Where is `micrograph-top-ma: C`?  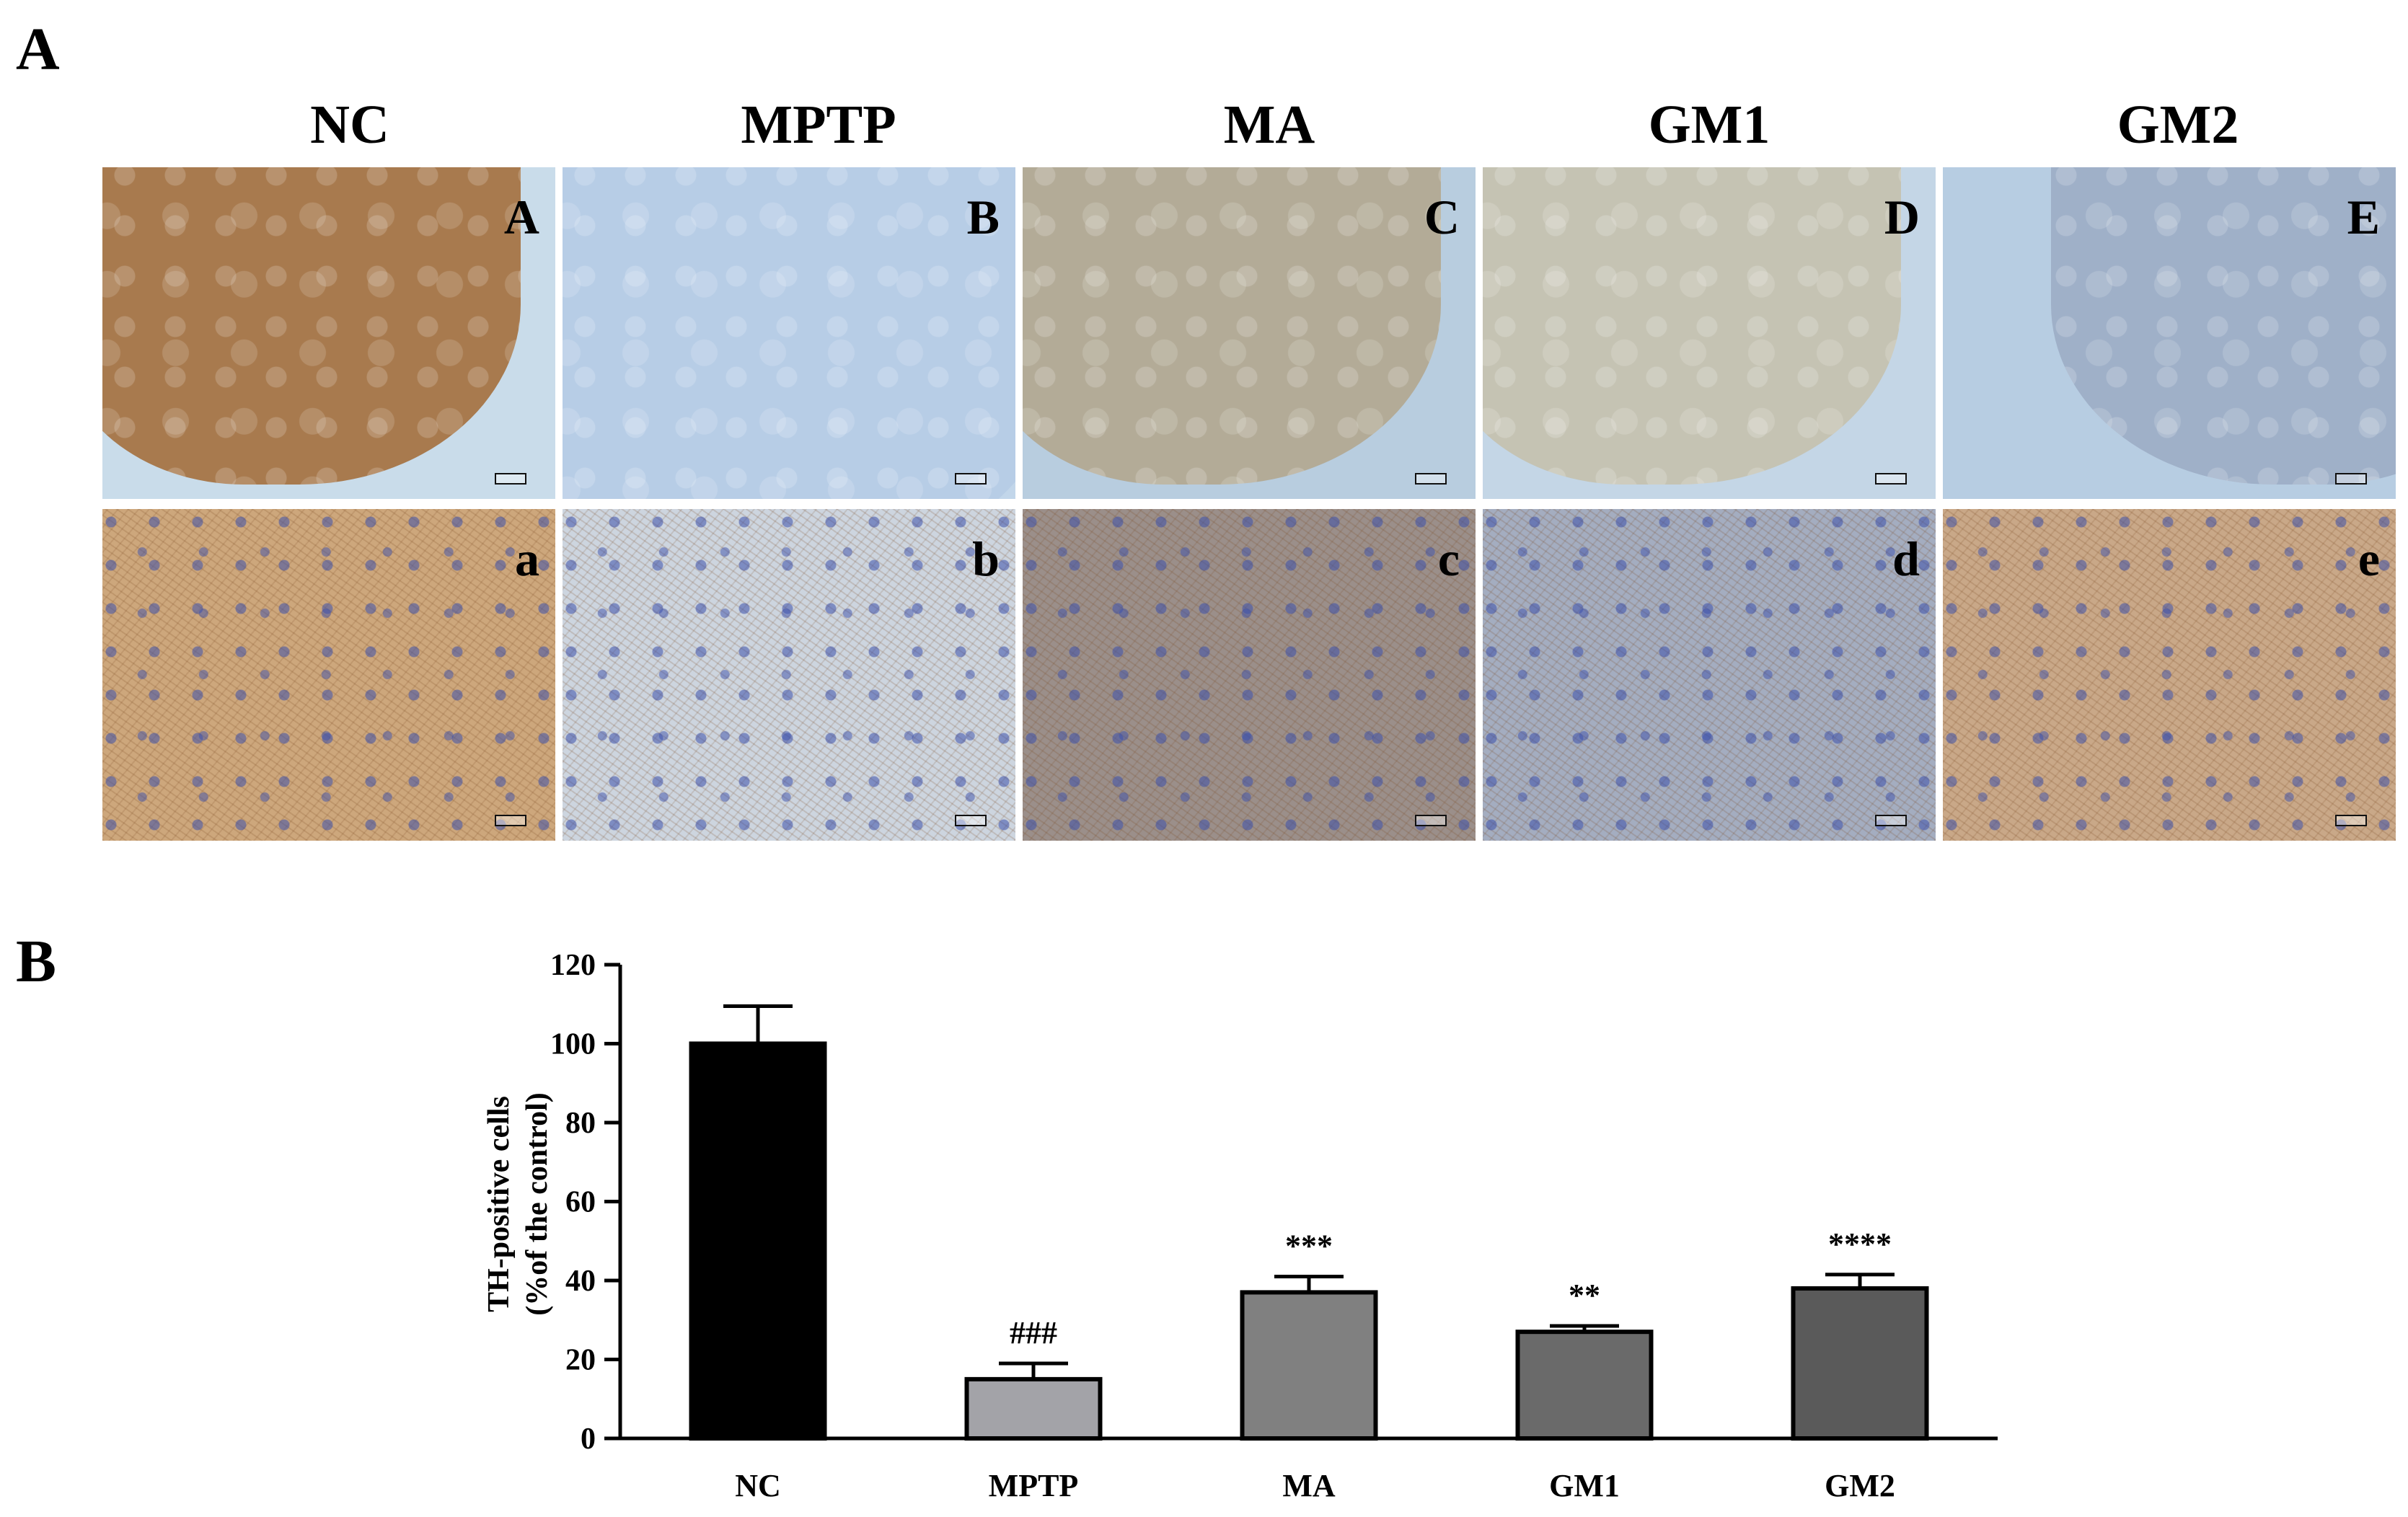 micrograph-top-ma: C is located at coordinates (1249, 333).